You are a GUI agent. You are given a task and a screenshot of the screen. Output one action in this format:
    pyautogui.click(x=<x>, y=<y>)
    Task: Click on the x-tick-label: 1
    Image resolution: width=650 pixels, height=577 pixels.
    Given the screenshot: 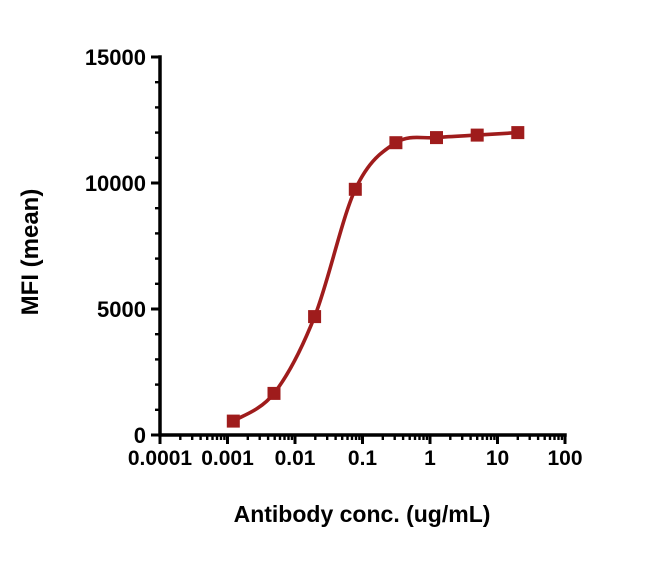 What is the action you would take?
    pyautogui.click(x=430, y=458)
    